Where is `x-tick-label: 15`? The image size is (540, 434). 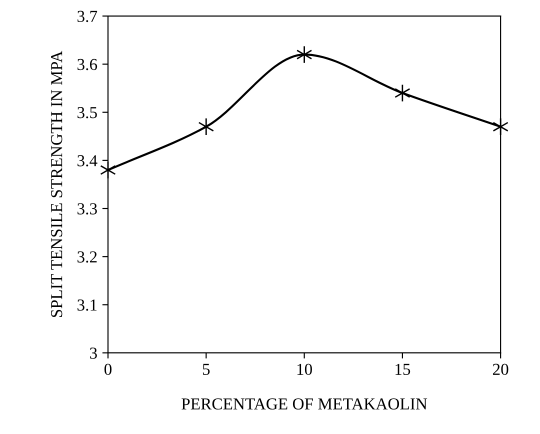 x-tick-label: 15 is located at coordinates (403, 369).